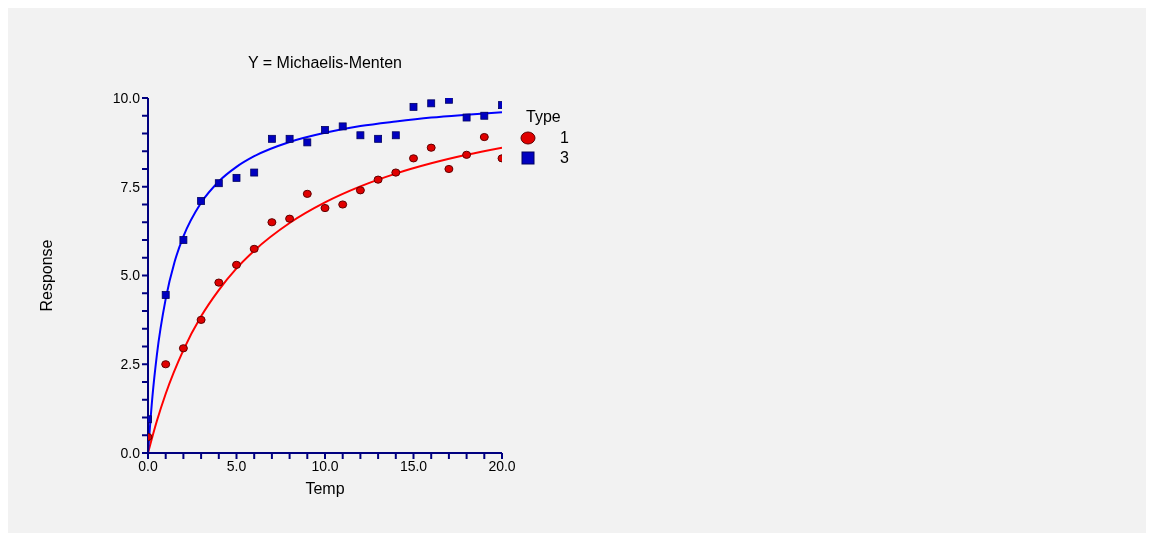  What do you see at coordinates (130, 275) in the screenshot?
I see `y-tick-label: 5.0` at bounding box center [130, 275].